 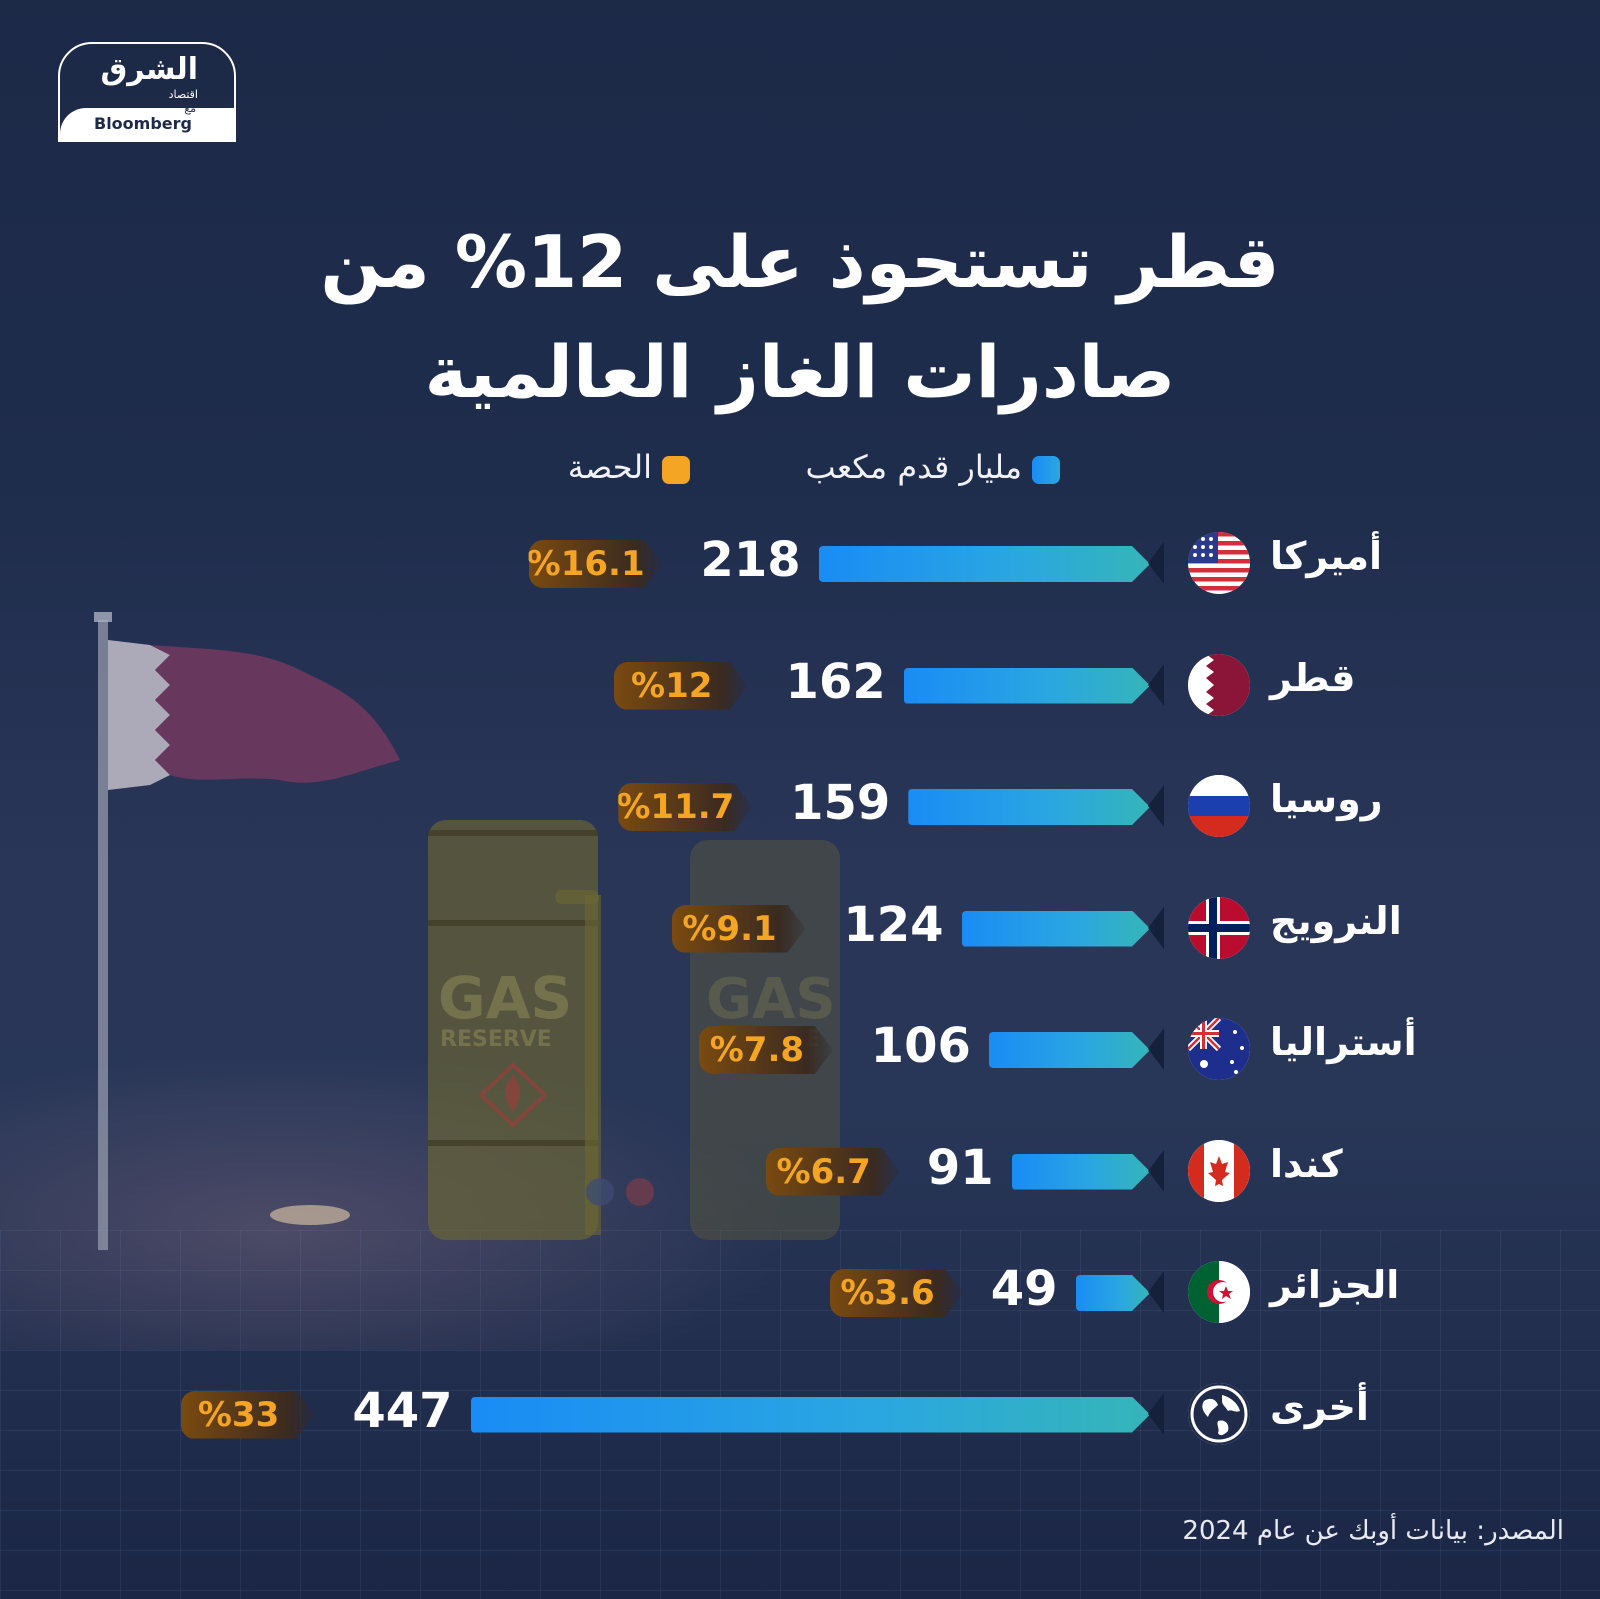 I want to click on share-badge: %3.6, so click(x=897, y=1293).